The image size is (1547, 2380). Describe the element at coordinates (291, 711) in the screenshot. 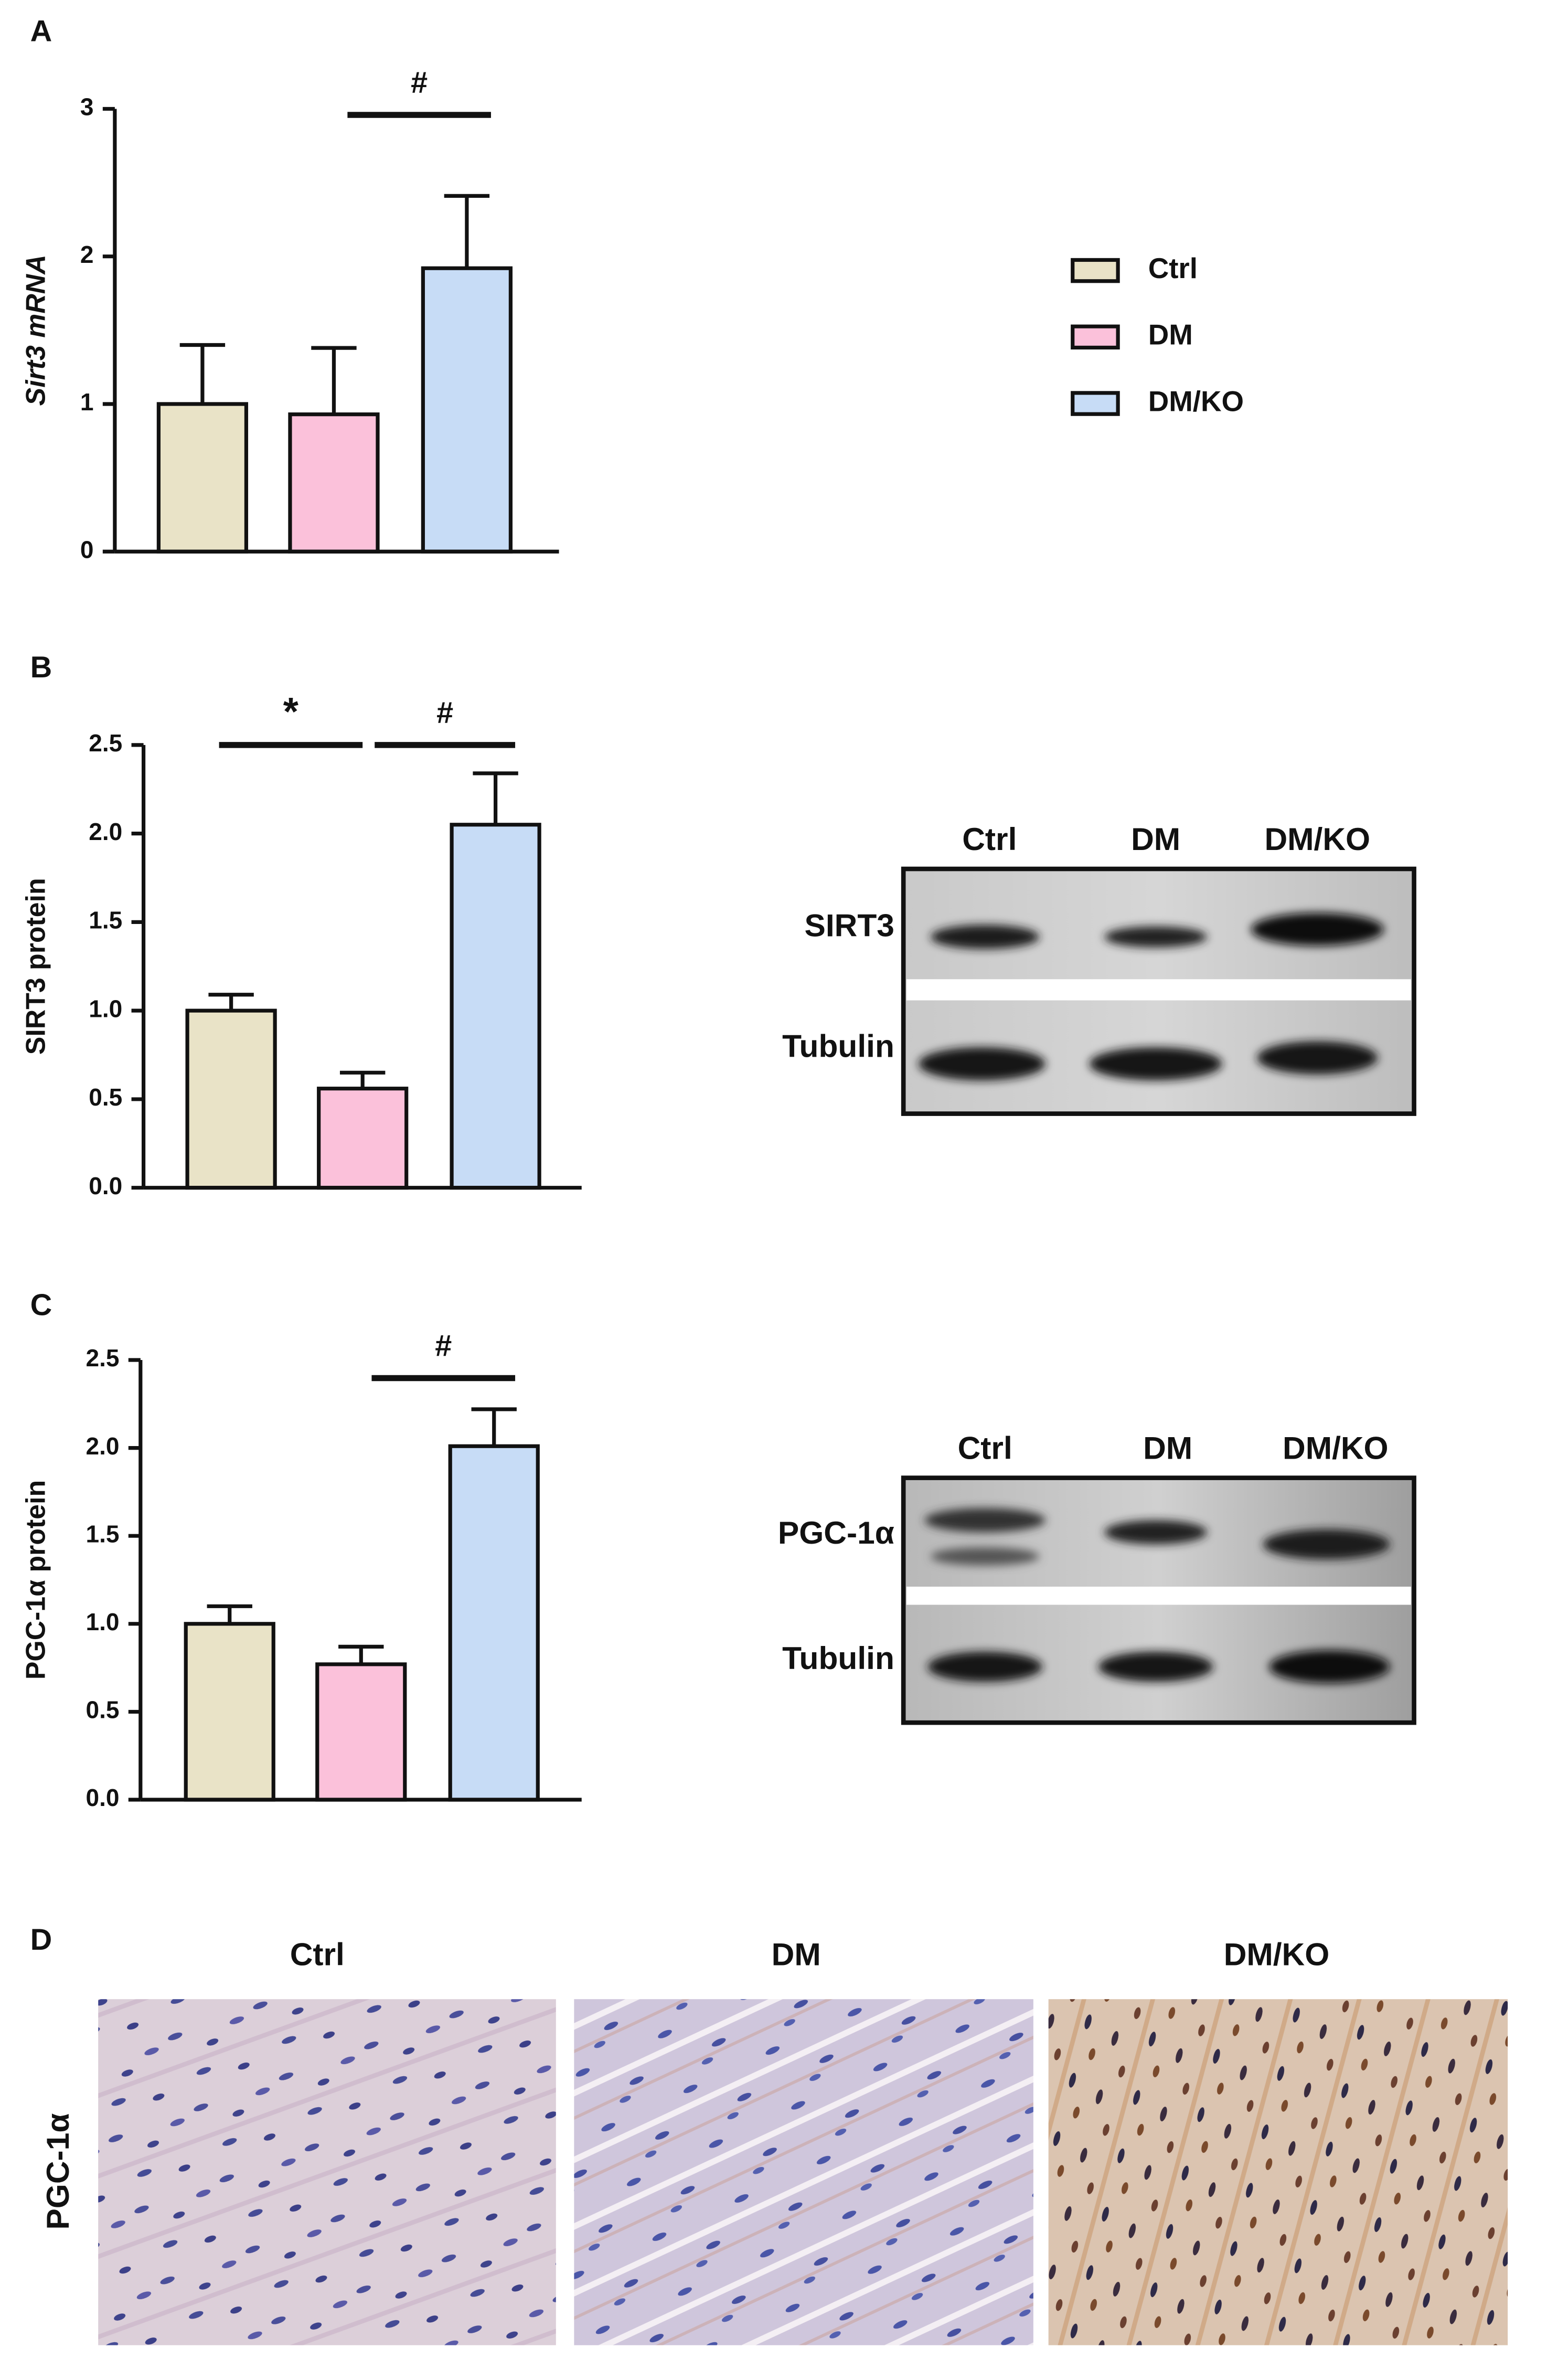

I see `significance-mark: *` at that location.